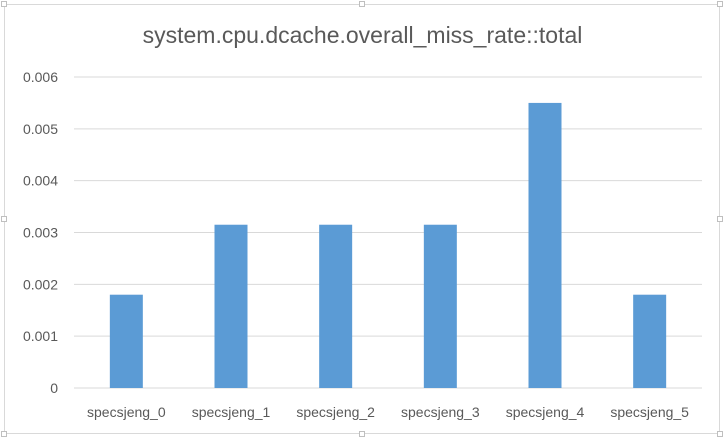  What do you see at coordinates (40, 336) in the screenshot?
I see `y-tick-label: 0.001` at bounding box center [40, 336].